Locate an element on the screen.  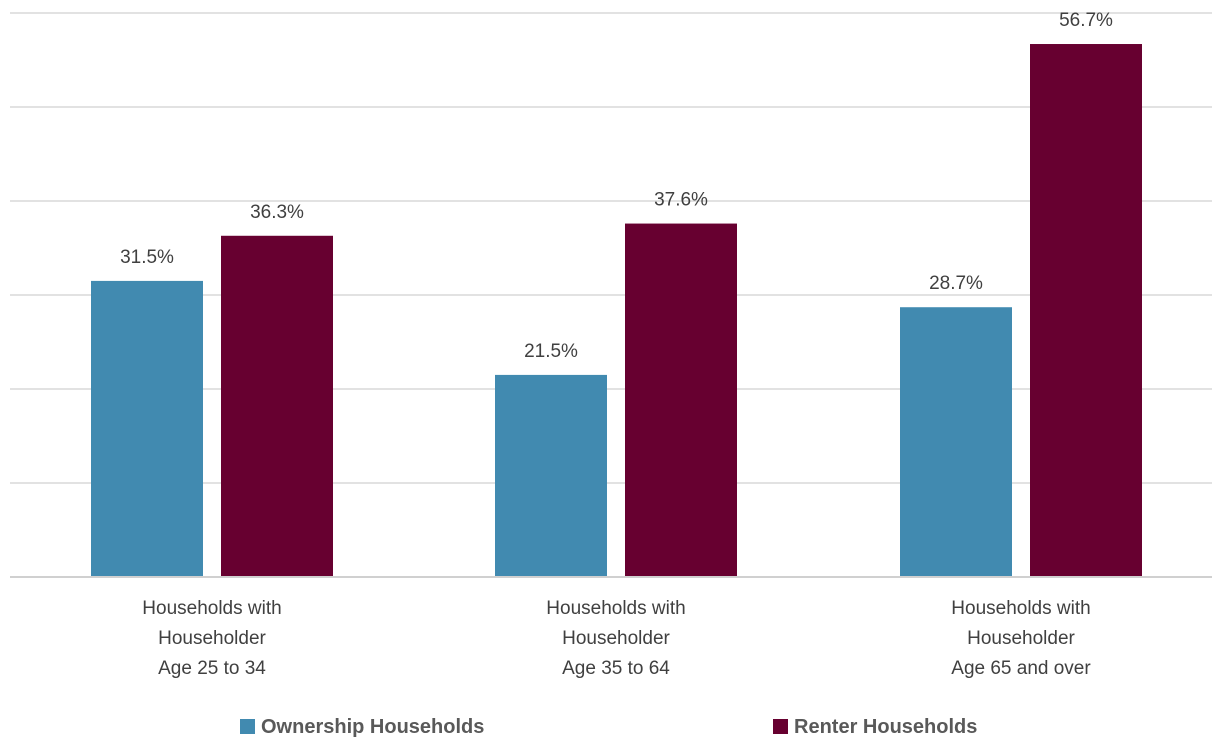
data-label: 37.6% is located at coordinates (681, 200).